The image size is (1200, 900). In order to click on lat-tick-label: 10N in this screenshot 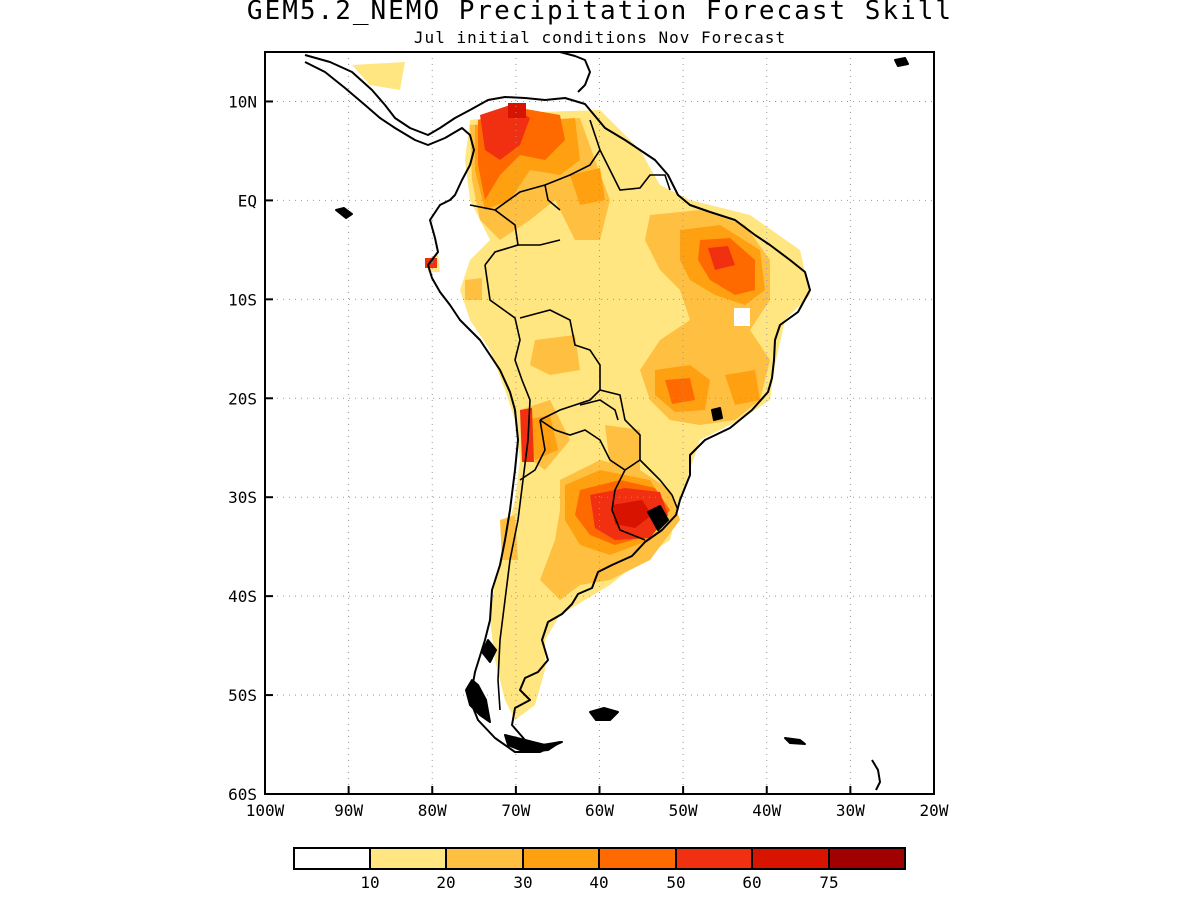, I will do `click(242, 101)`.